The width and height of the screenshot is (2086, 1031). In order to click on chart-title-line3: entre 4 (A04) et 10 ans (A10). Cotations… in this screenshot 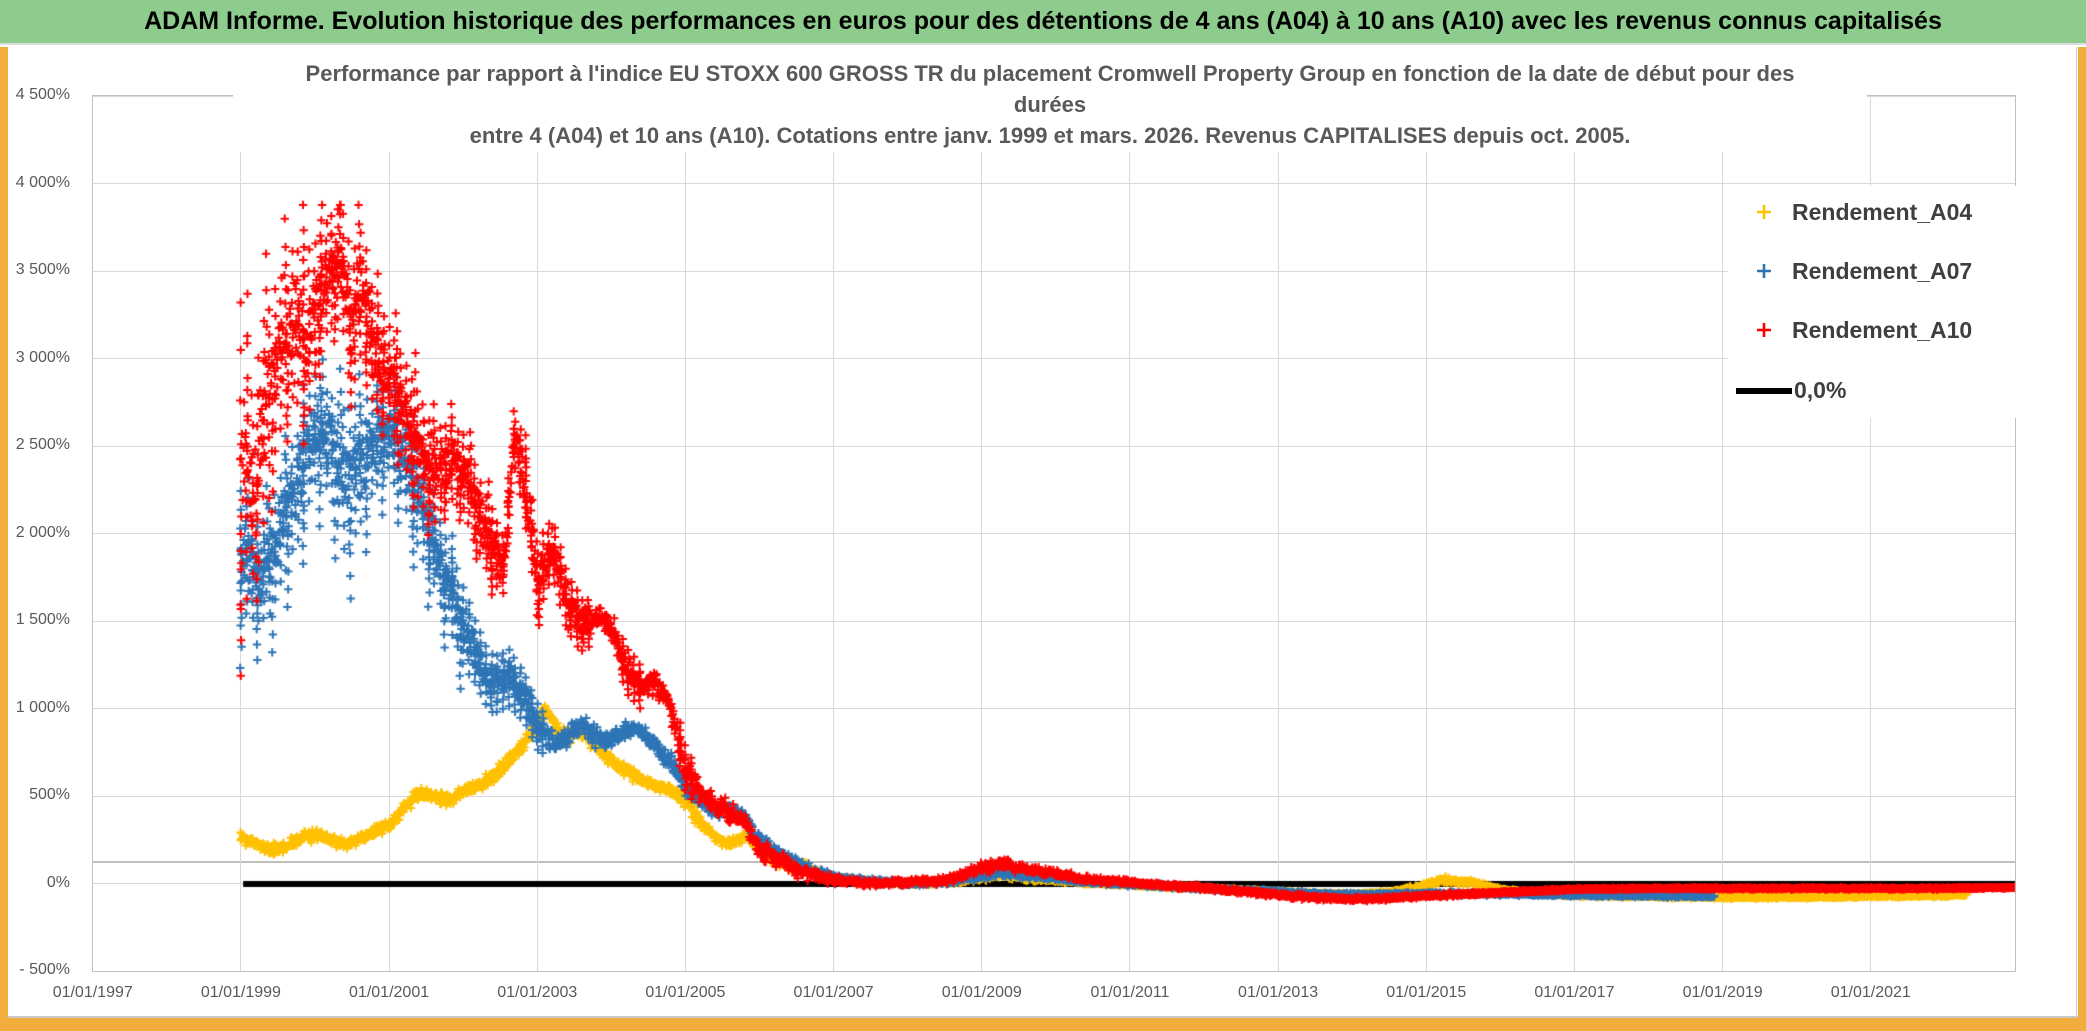, I will do `click(1050, 135)`.